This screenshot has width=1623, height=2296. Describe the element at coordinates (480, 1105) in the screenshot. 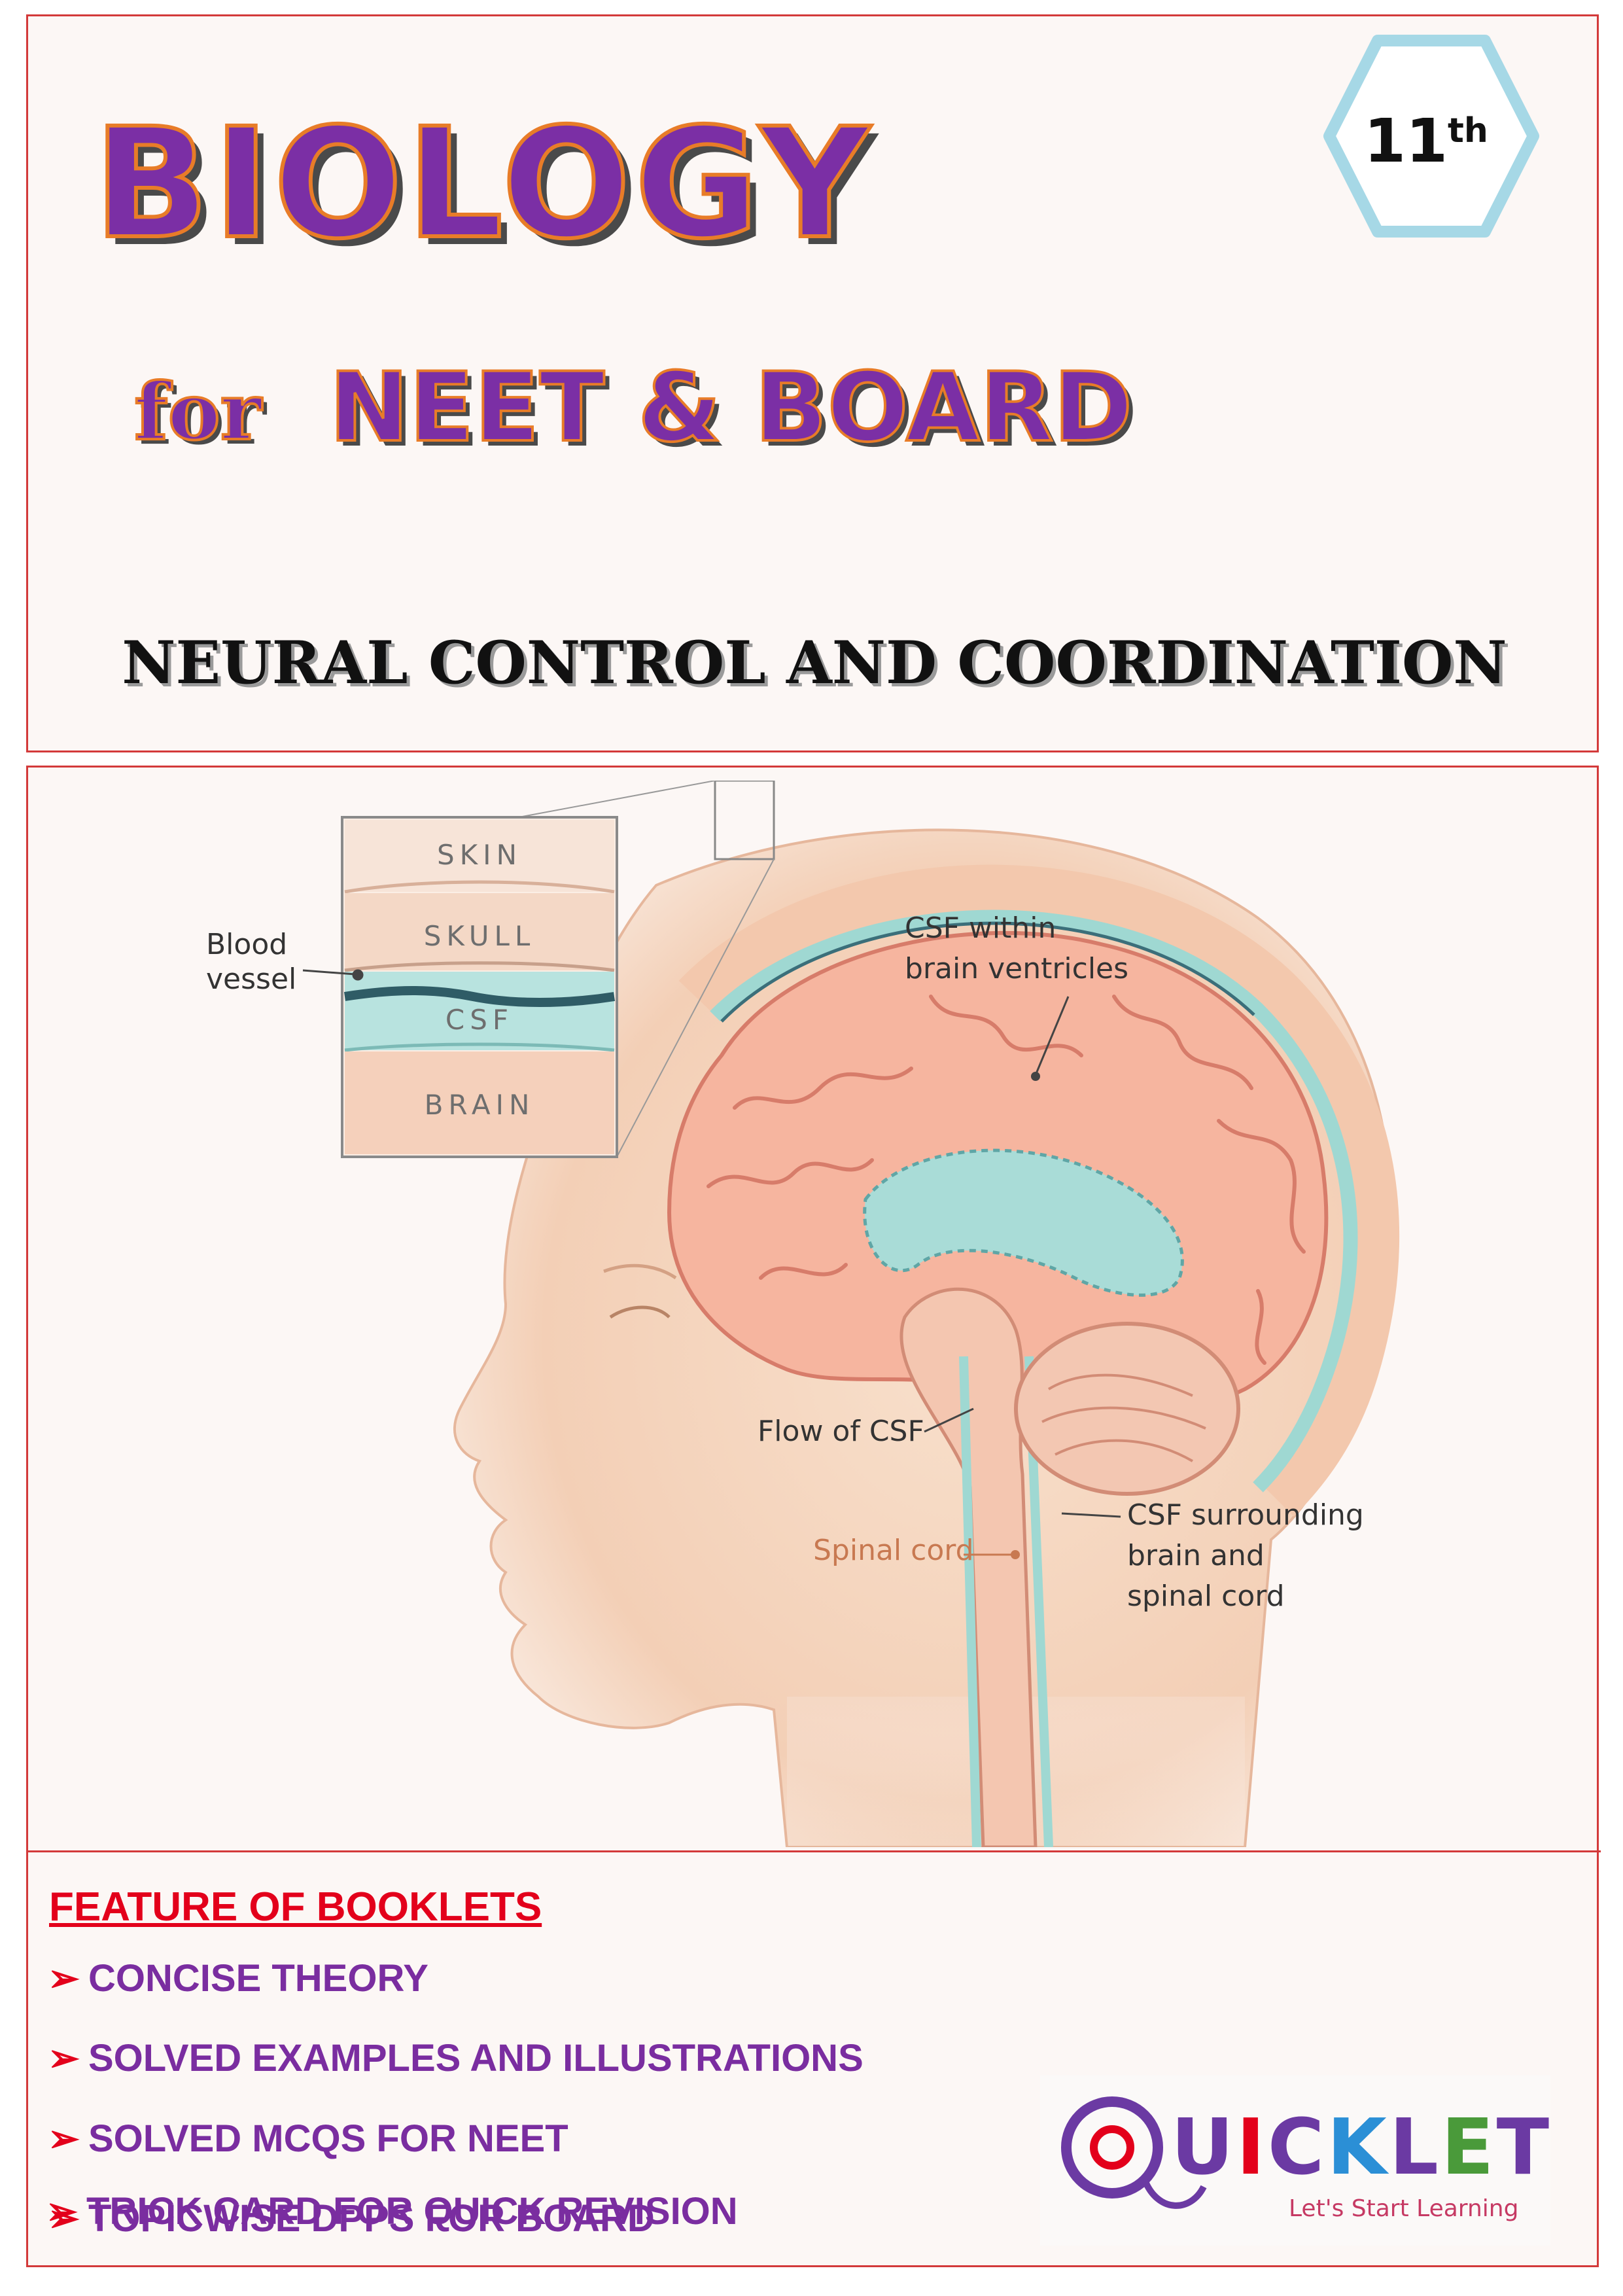

I see `label-brain: BRAIN` at that location.